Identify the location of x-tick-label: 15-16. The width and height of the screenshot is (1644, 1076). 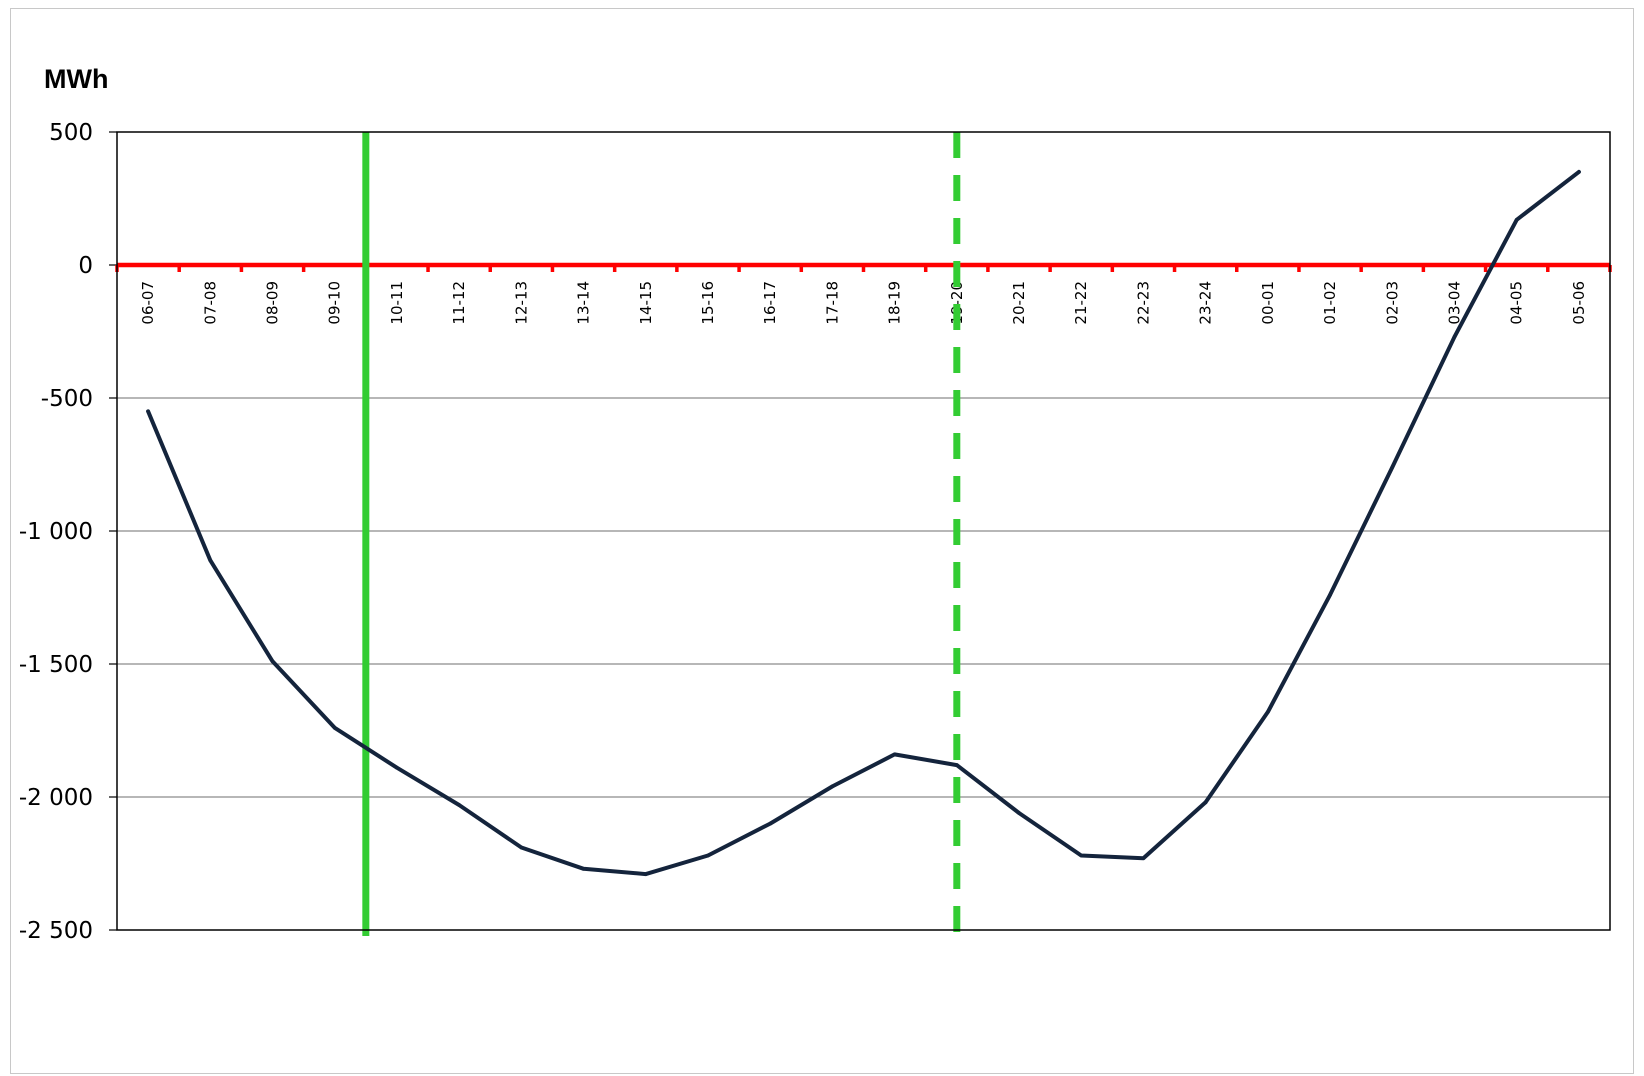
(708, 303).